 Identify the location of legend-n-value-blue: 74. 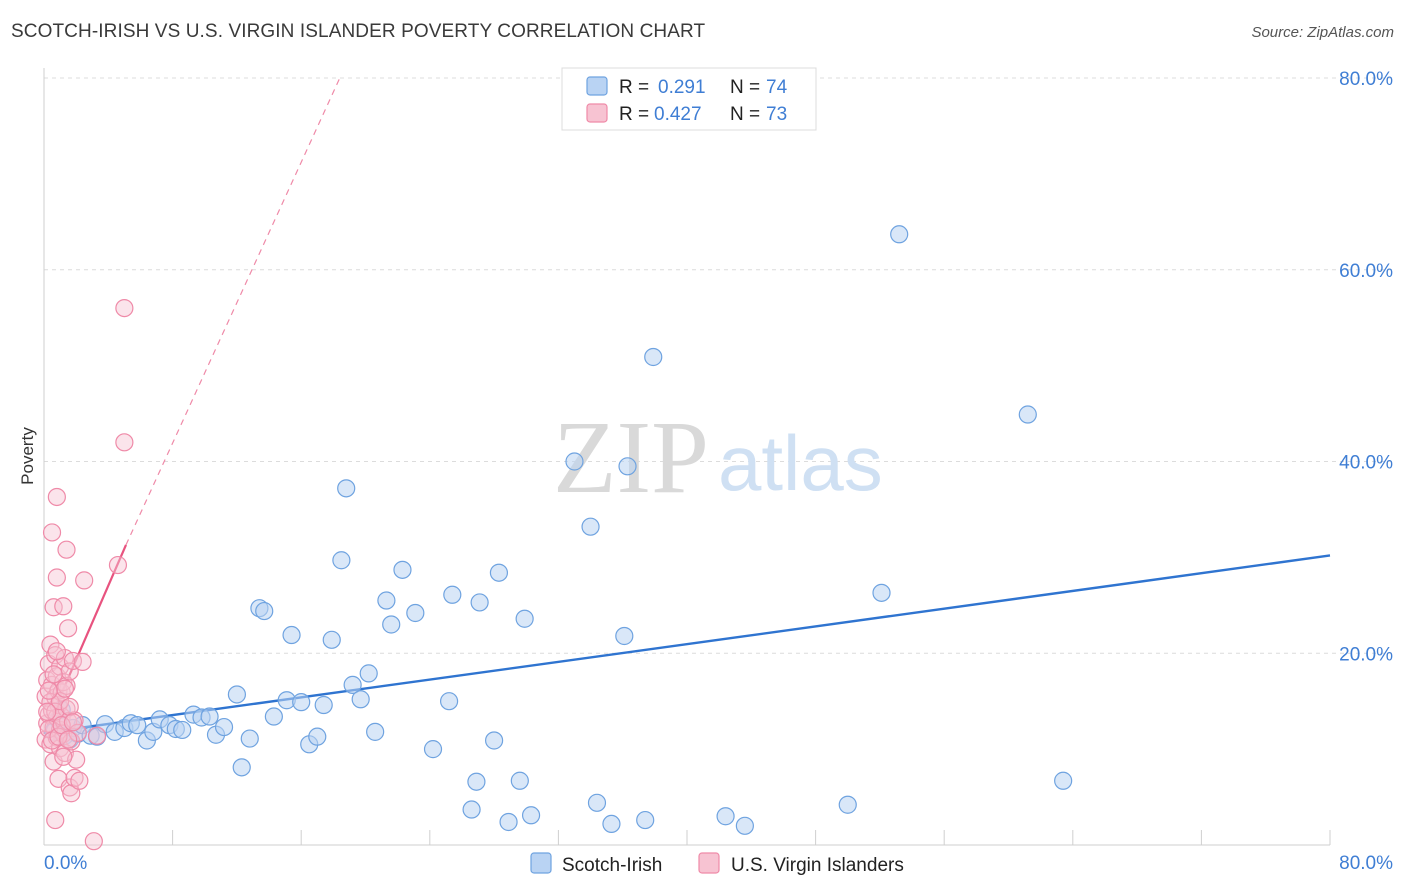
(777, 87).